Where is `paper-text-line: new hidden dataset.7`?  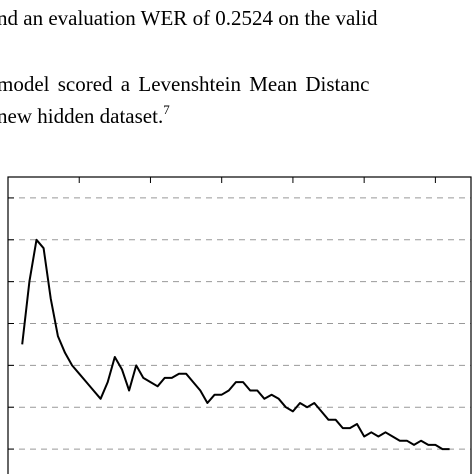 paper-text-line: new hidden dataset.7 is located at coordinates (85, 116).